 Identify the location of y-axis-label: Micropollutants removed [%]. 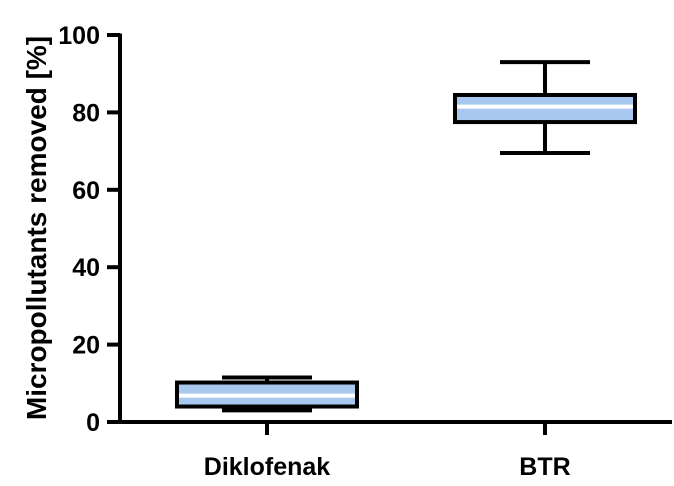
(36, 228).